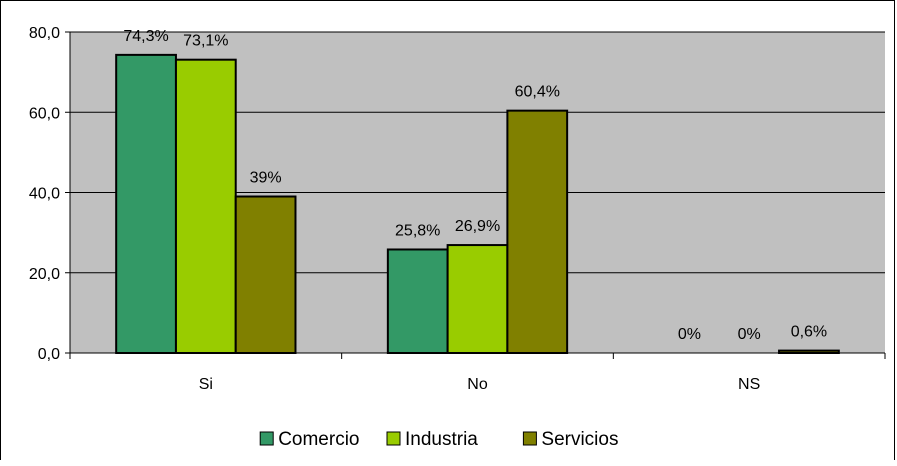  Describe the element at coordinates (266, 178) in the screenshot. I see `data-label: 39%` at that location.